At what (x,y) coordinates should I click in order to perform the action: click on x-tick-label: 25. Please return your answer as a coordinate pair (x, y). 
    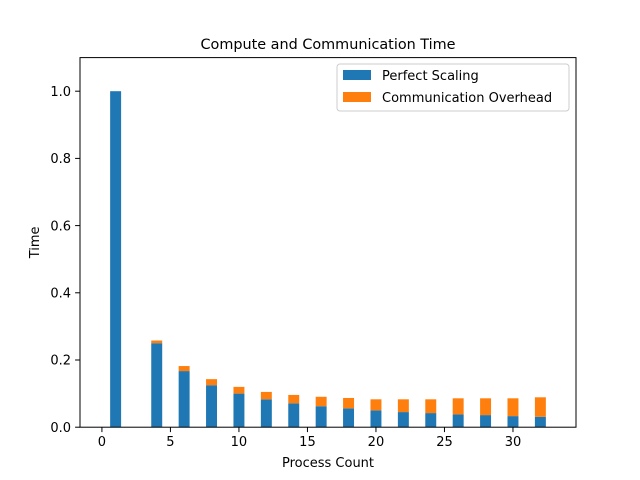
    Looking at the image, I should click on (444, 442).